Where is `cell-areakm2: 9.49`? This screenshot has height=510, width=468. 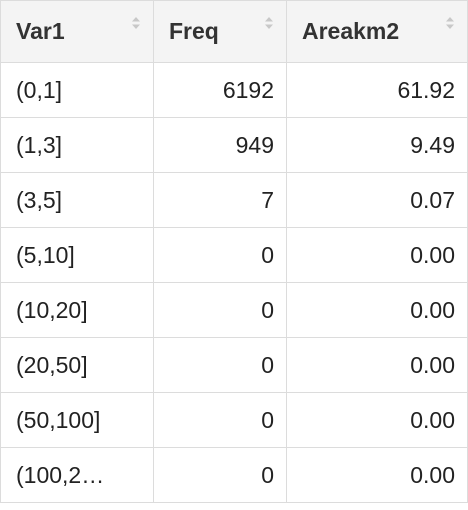
cell-areakm2: 9.49 is located at coordinates (377, 145).